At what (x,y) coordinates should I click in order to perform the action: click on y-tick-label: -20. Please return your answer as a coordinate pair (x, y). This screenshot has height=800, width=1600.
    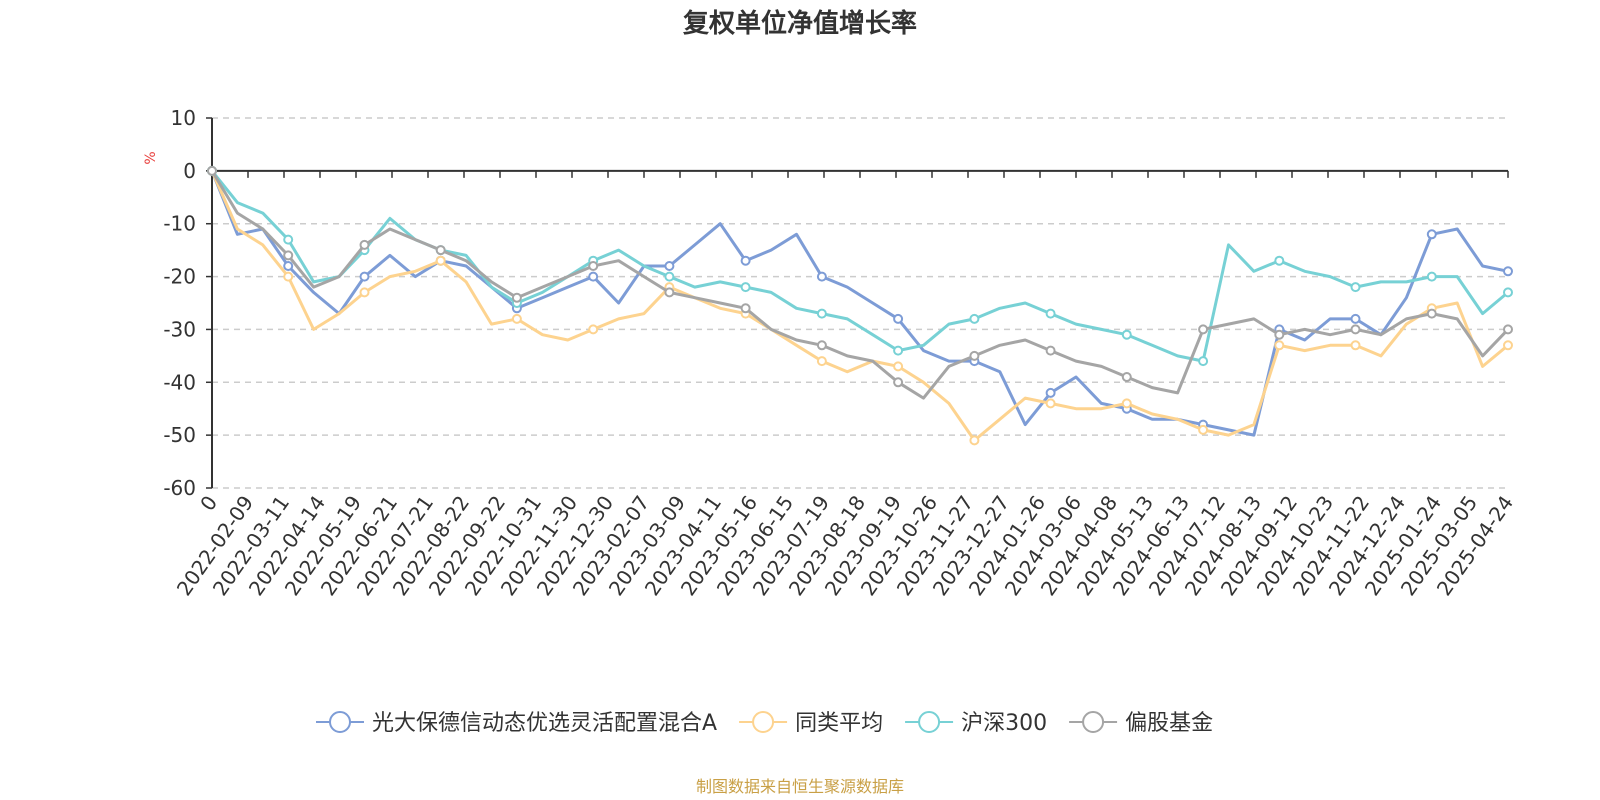
    Looking at the image, I should click on (179, 277).